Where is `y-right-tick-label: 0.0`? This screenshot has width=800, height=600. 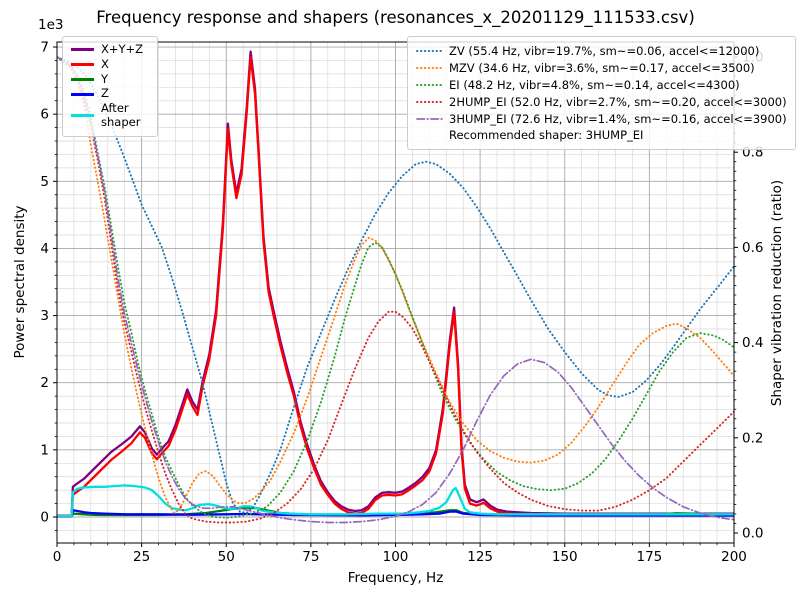 y-right-tick-label: 0.0 is located at coordinates (752, 534).